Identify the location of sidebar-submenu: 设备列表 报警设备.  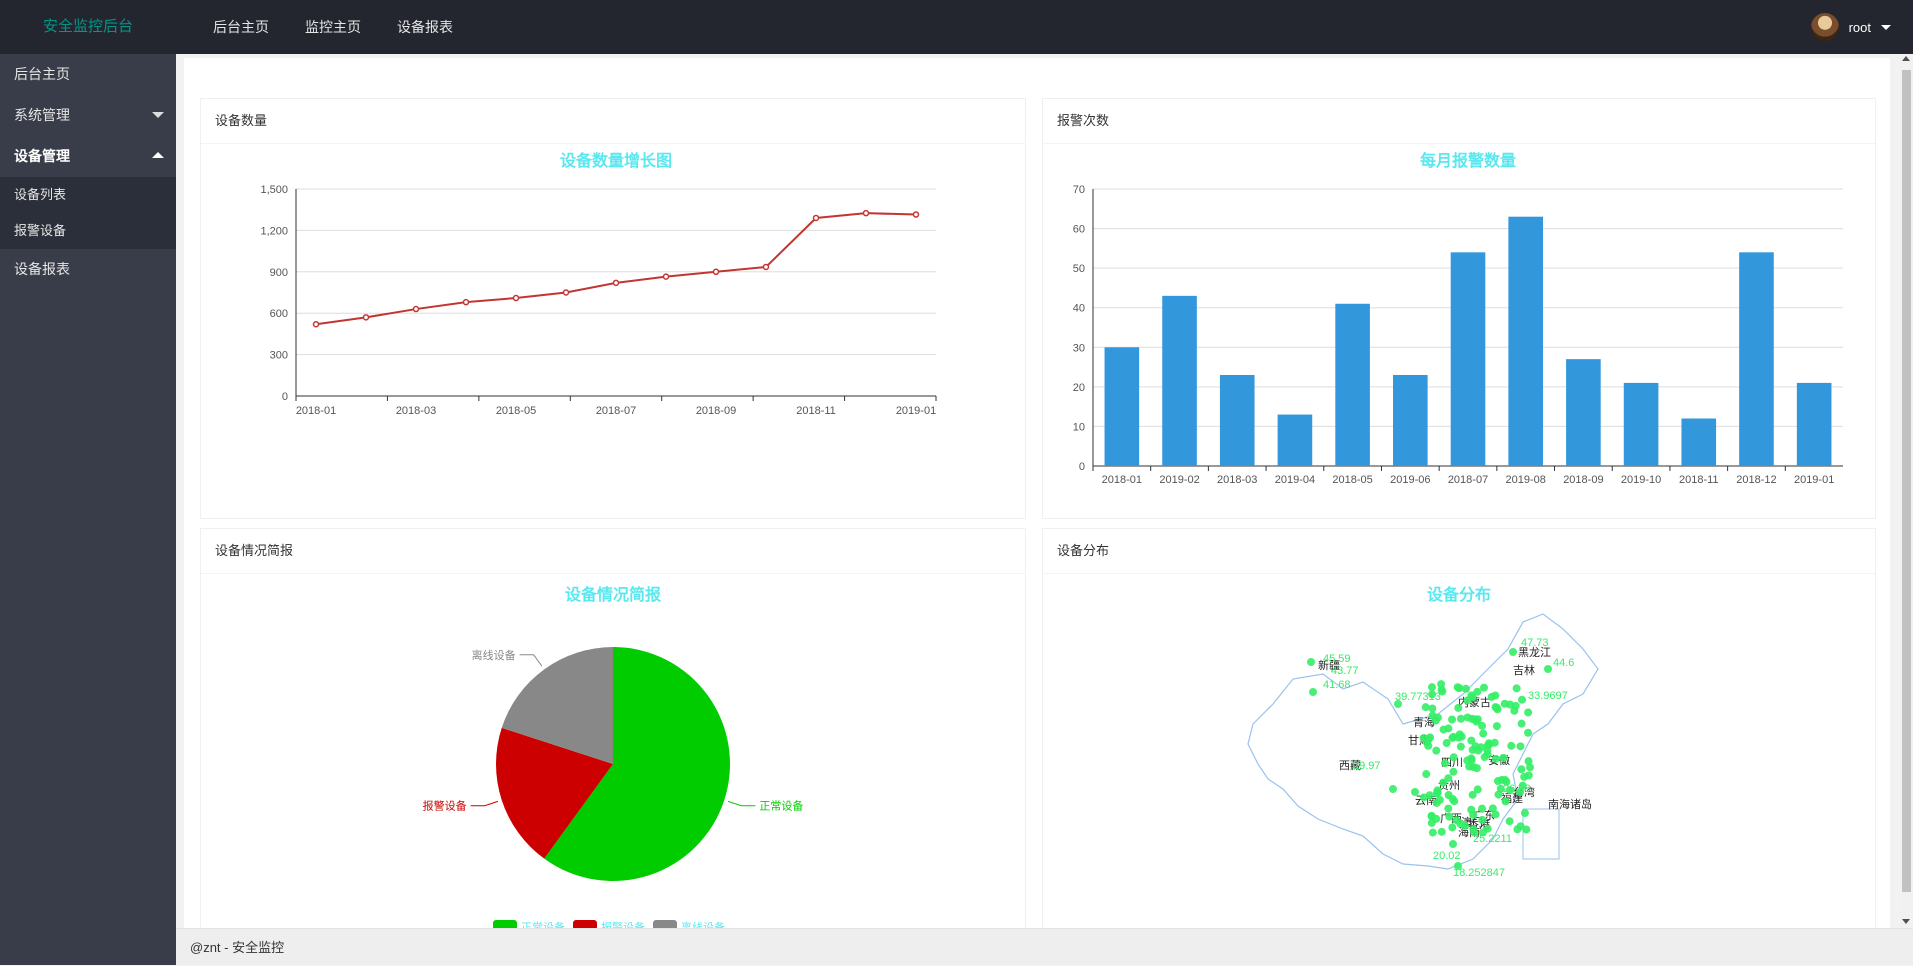
(88, 213).